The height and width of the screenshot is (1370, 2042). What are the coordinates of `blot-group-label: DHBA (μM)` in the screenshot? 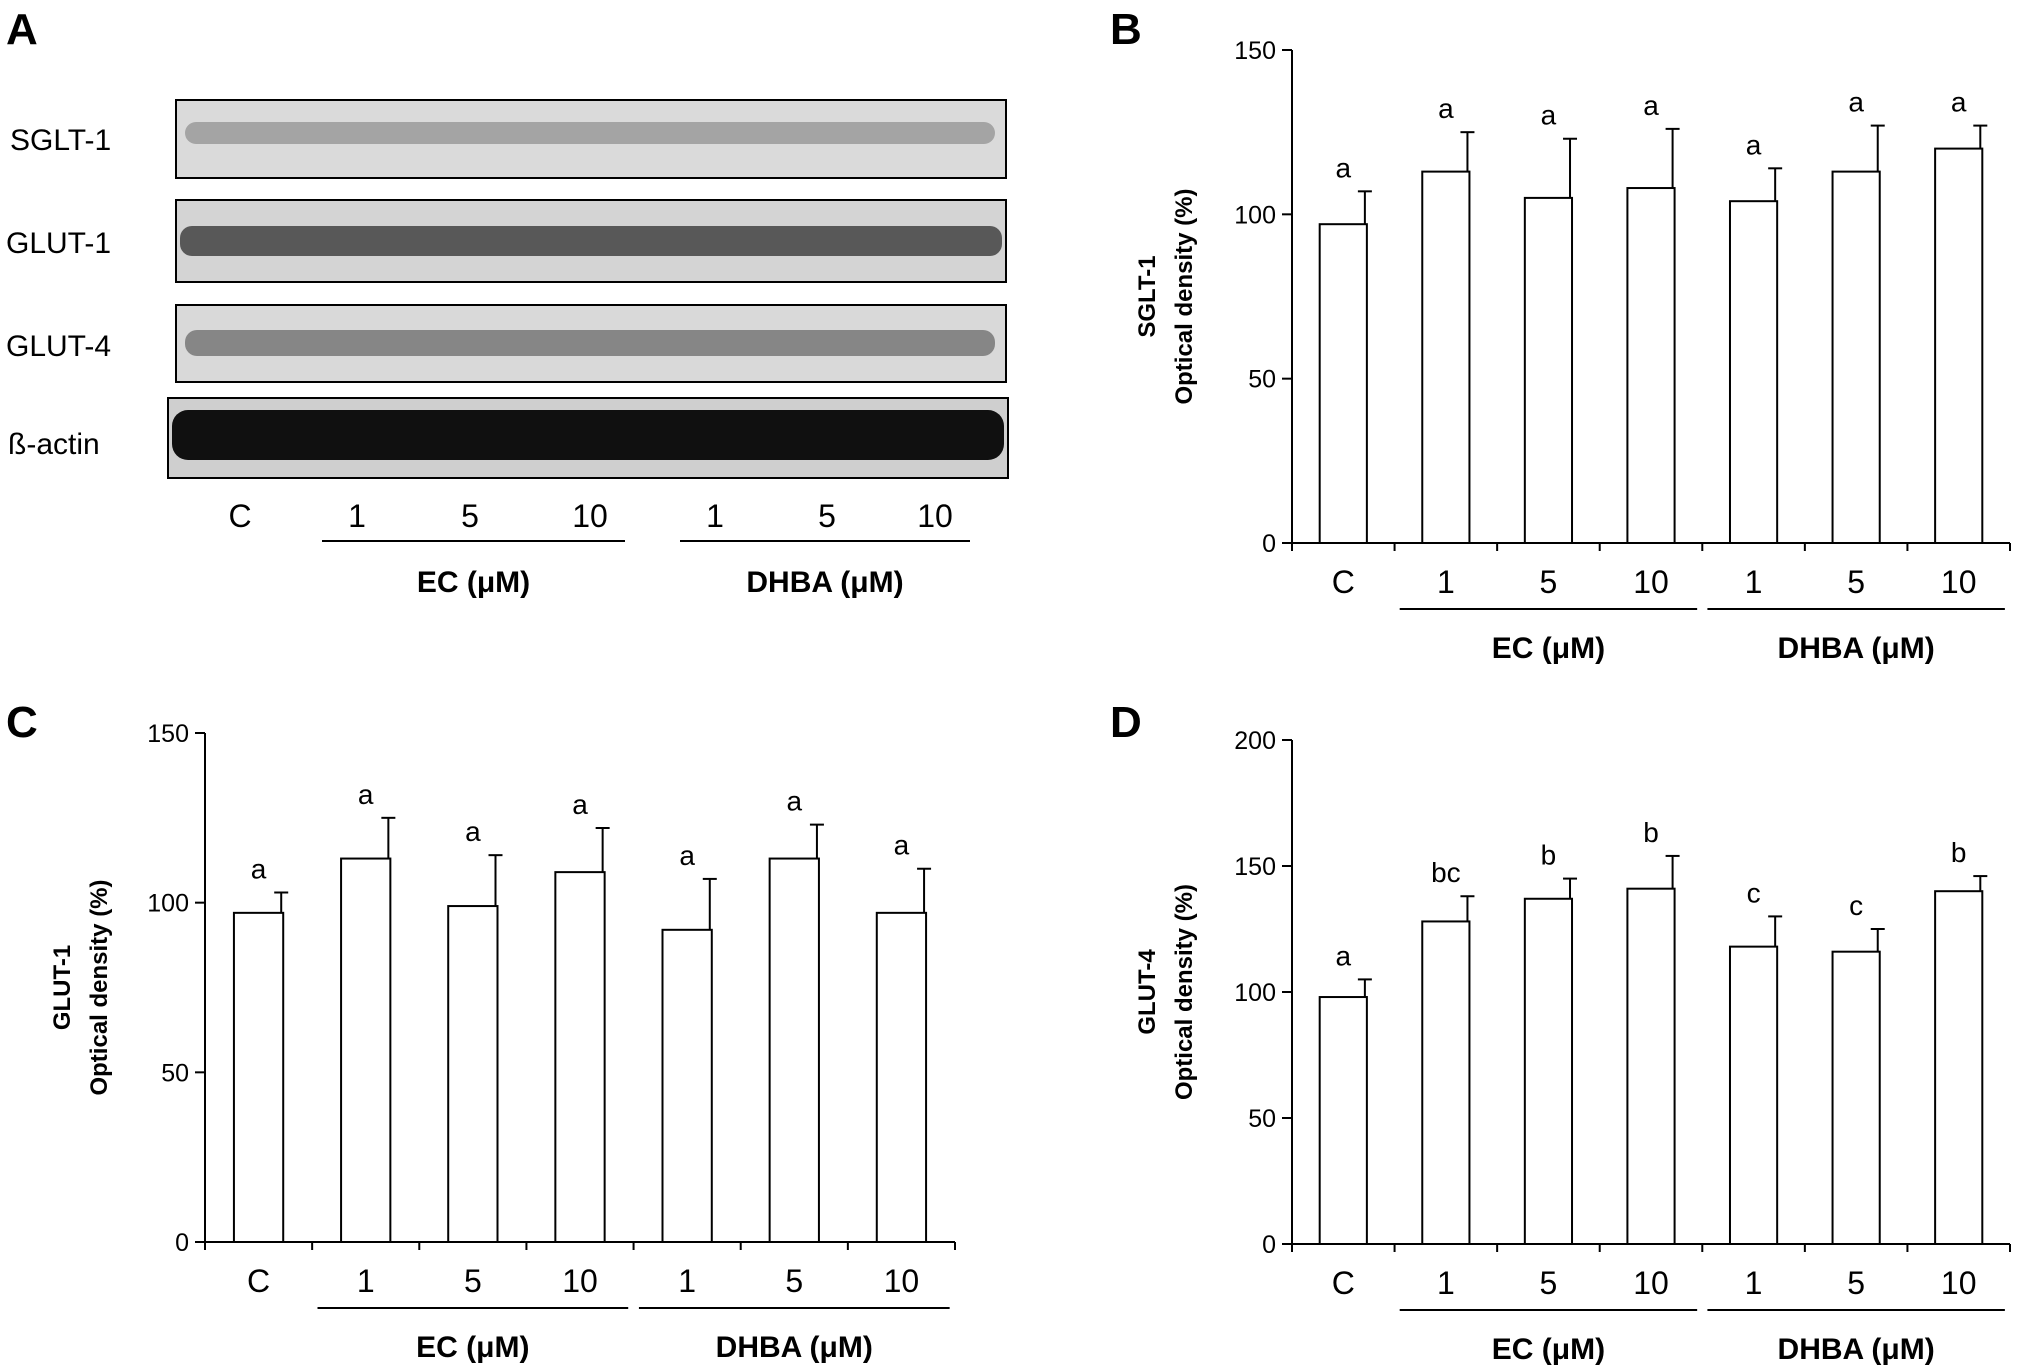 It's located at (824, 582).